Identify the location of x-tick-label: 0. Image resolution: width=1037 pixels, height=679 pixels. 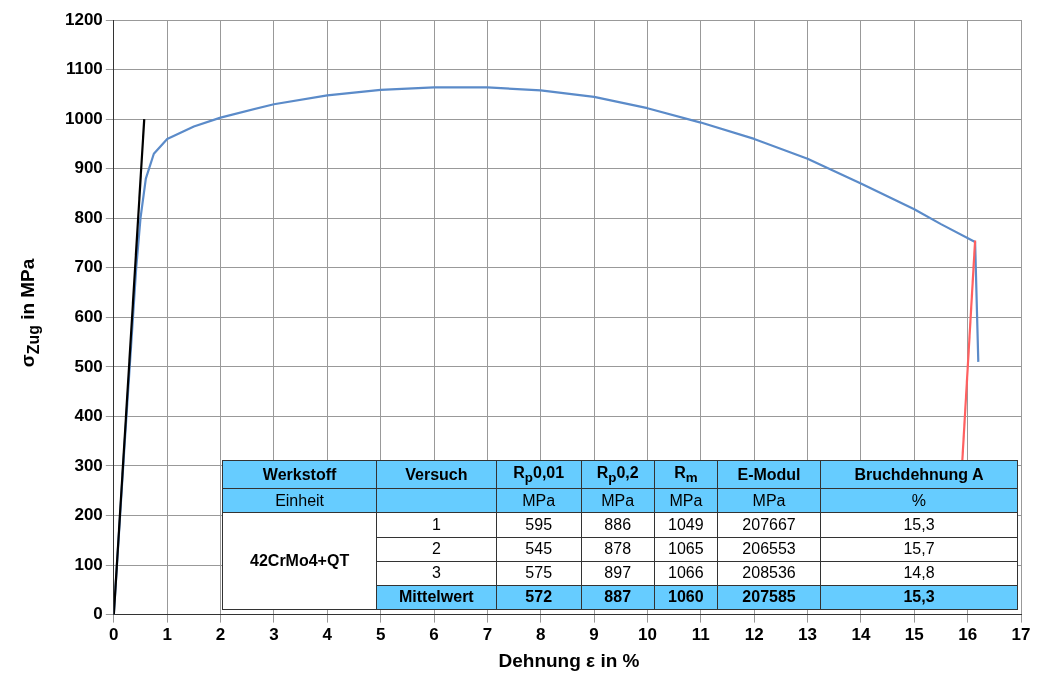
(114, 635).